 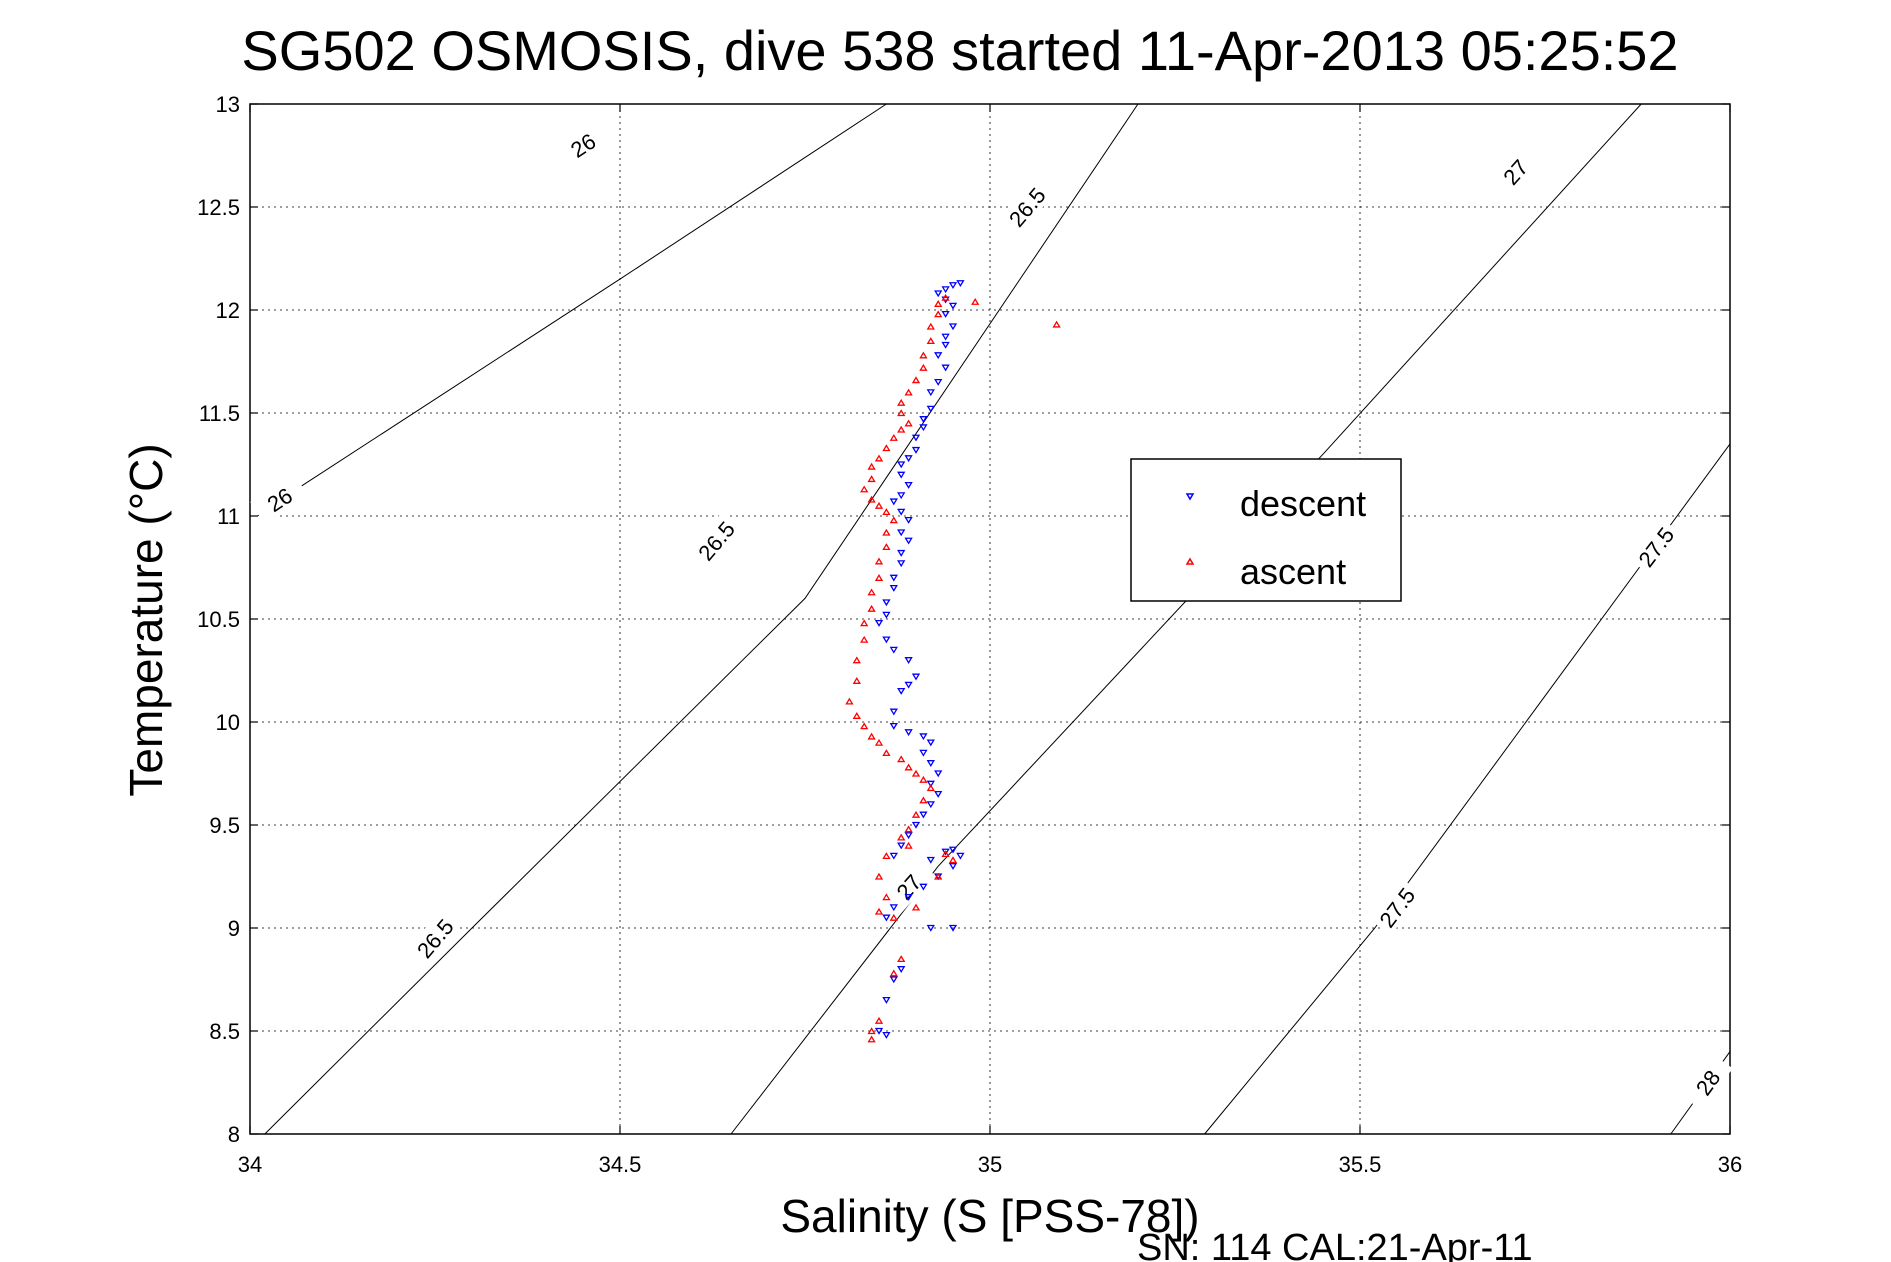 What do you see at coordinates (228, 104) in the screenshot?
I see `y-tick-label: 13` at bounding box center [228, 104].